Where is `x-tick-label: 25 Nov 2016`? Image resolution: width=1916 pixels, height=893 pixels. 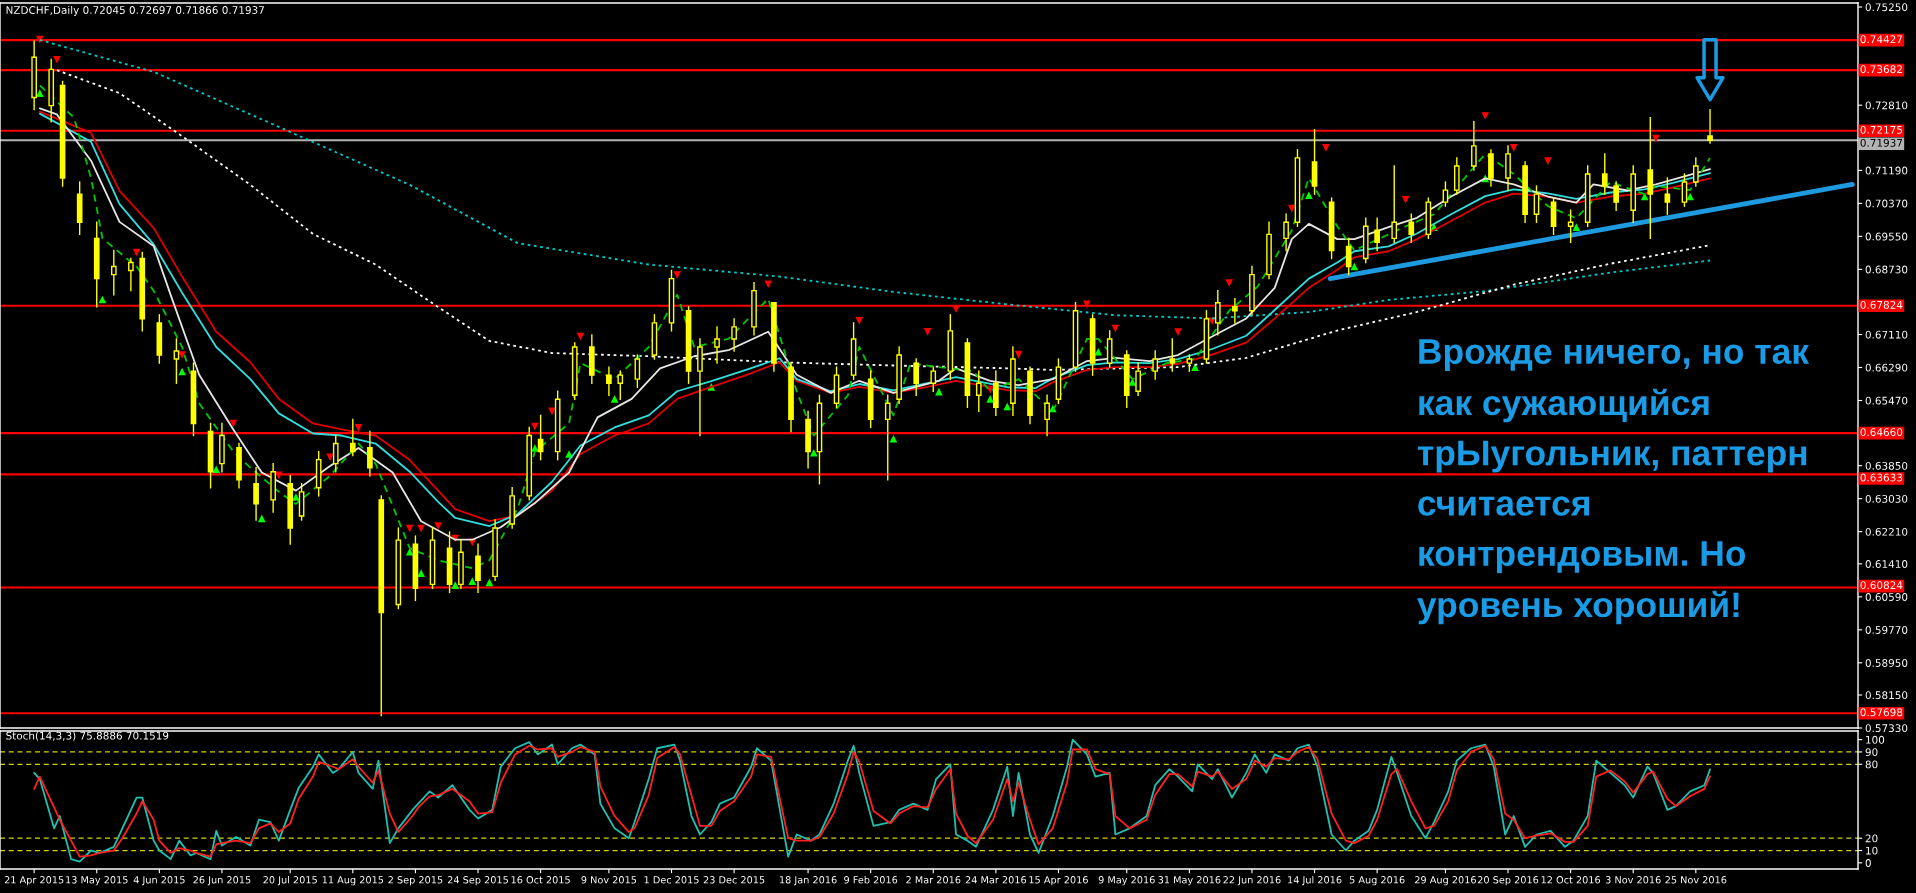
x-tick-label: 25 Nov 2016 is located at coordinates (1696, 880).